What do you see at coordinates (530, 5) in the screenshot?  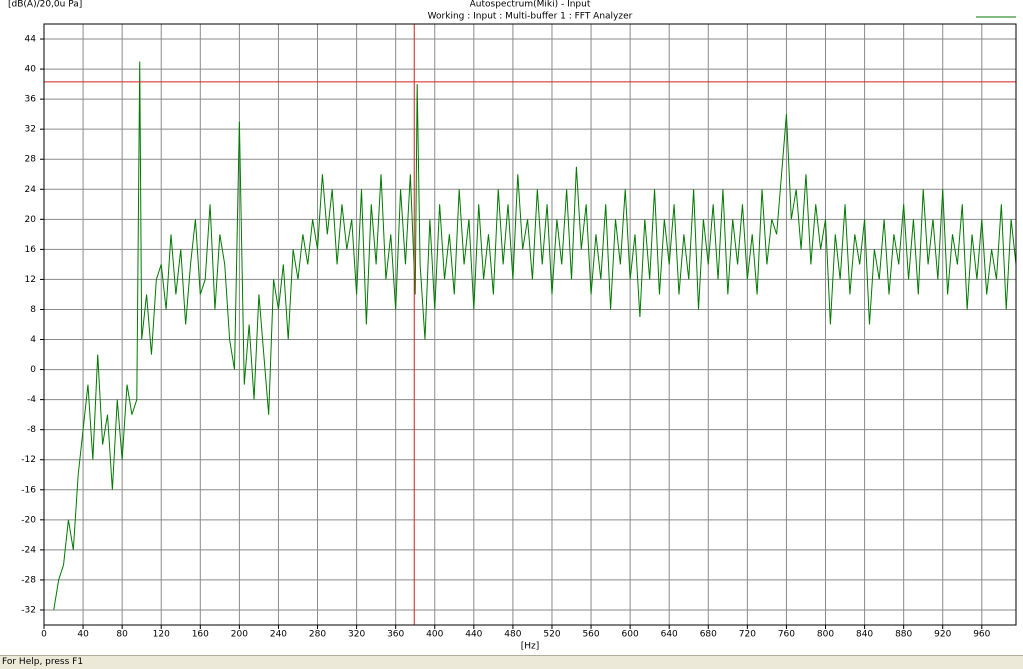 I see `chart-title: Autospectrum(Miki) - Input` at bounding box center [530, 5].